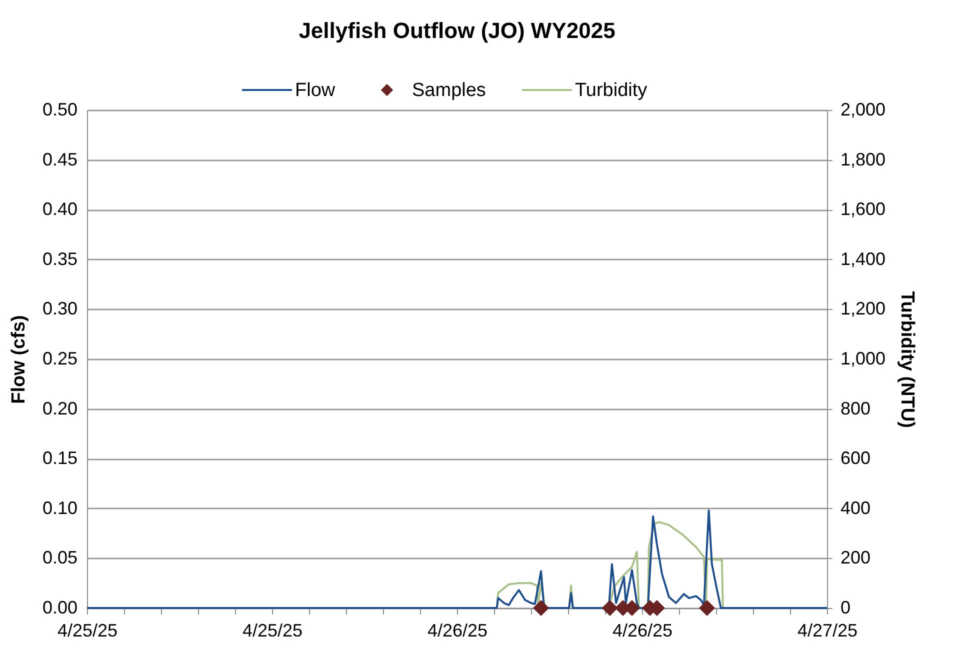 This screenshot has height=665, width=961. Describe the element at coordinates (60, 508) in the screenshot. I see `y-tick-label: 0.10` at that location.